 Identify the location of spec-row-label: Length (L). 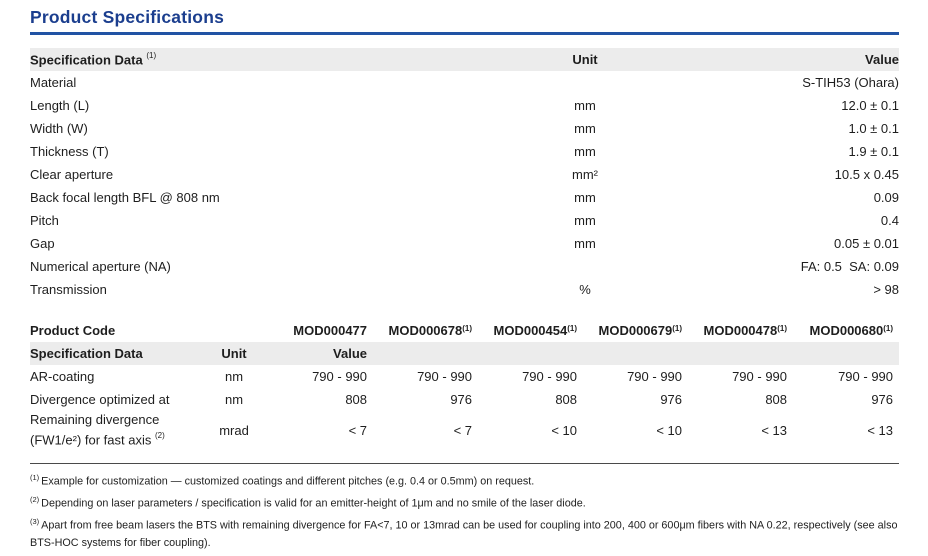
(60, 105).